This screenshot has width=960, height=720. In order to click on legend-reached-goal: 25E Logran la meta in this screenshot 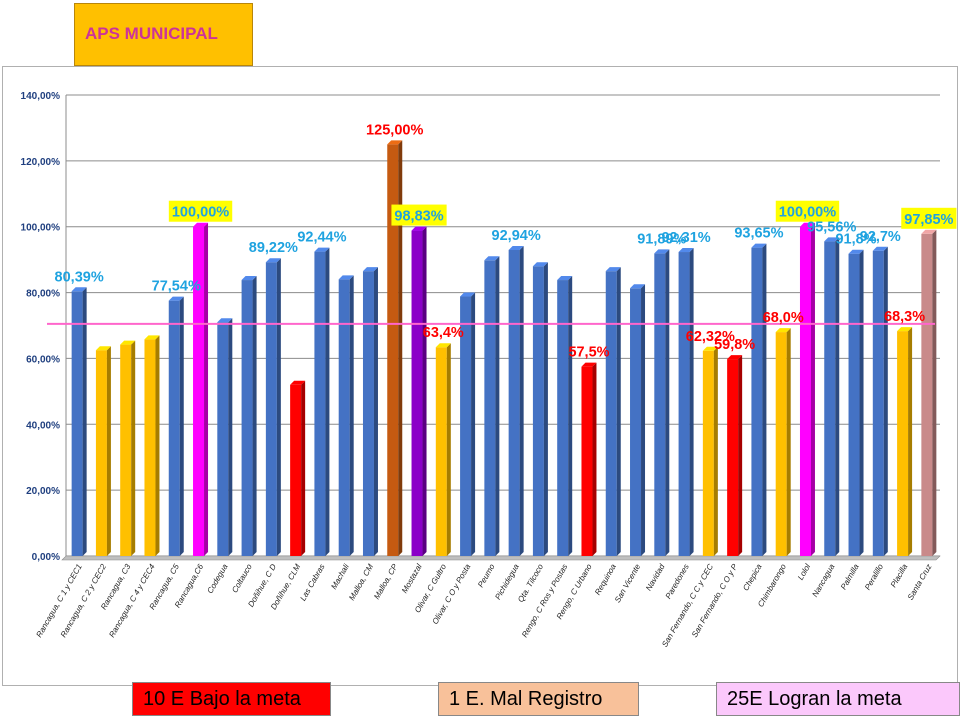, I will do `click(838, 699)`.